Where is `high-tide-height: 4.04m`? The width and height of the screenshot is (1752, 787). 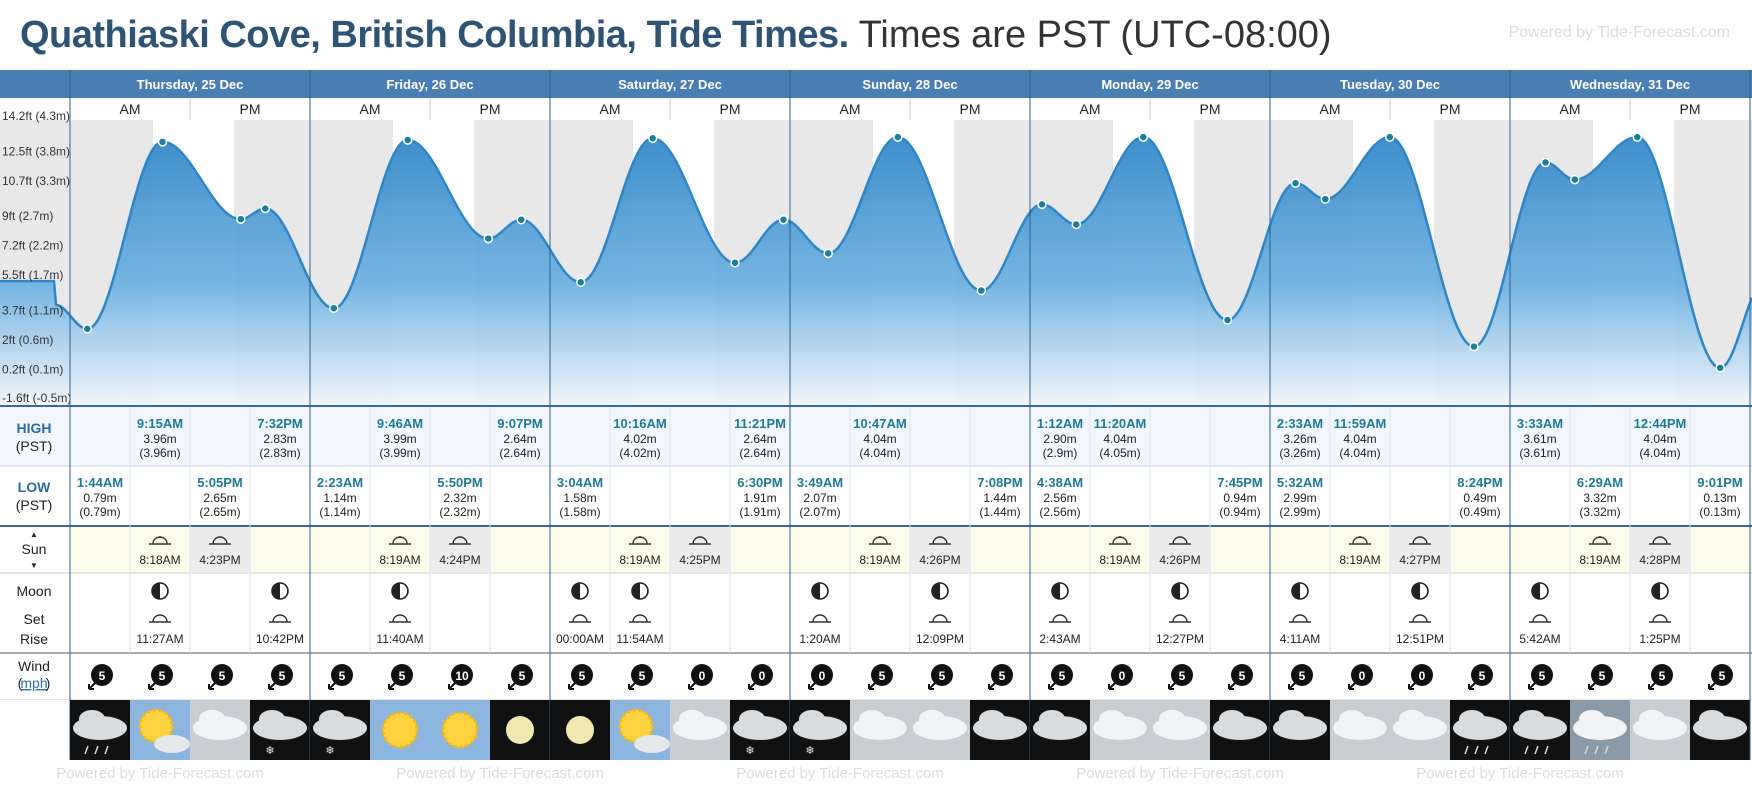 high-tide-height: 4.04m is located at coordinates (879, 439).